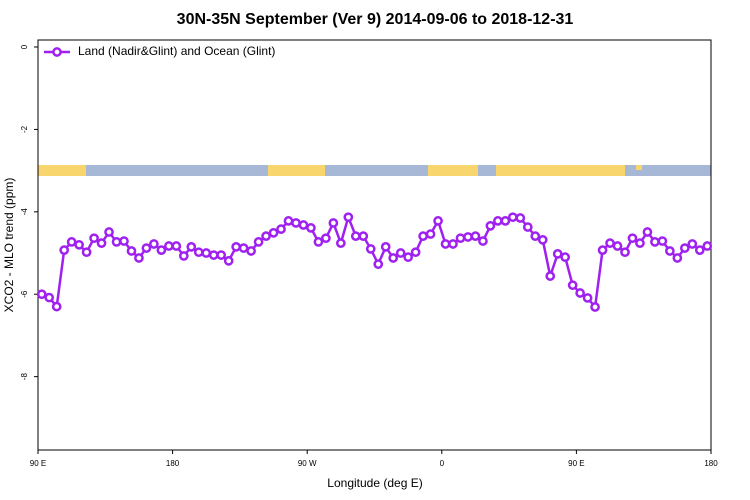 This screenshot has width=750, height=500. I want to click on legend-marker, so click(57, 52).